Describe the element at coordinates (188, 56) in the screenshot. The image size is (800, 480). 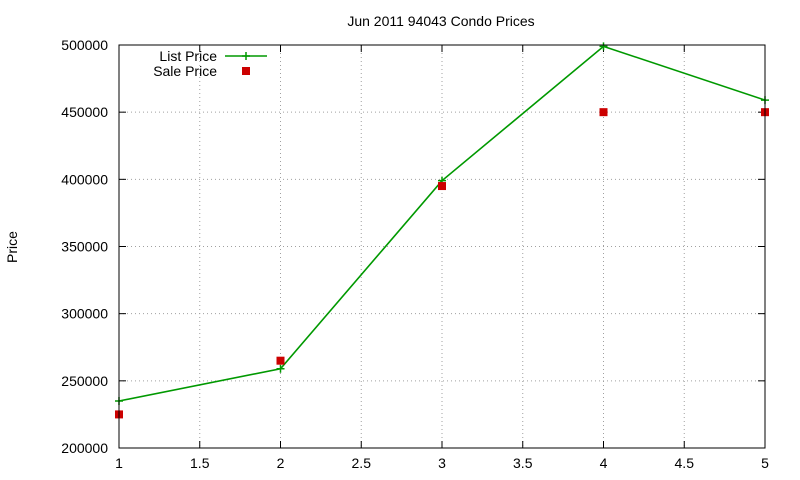
I see `legend-label: List Price` at that location.